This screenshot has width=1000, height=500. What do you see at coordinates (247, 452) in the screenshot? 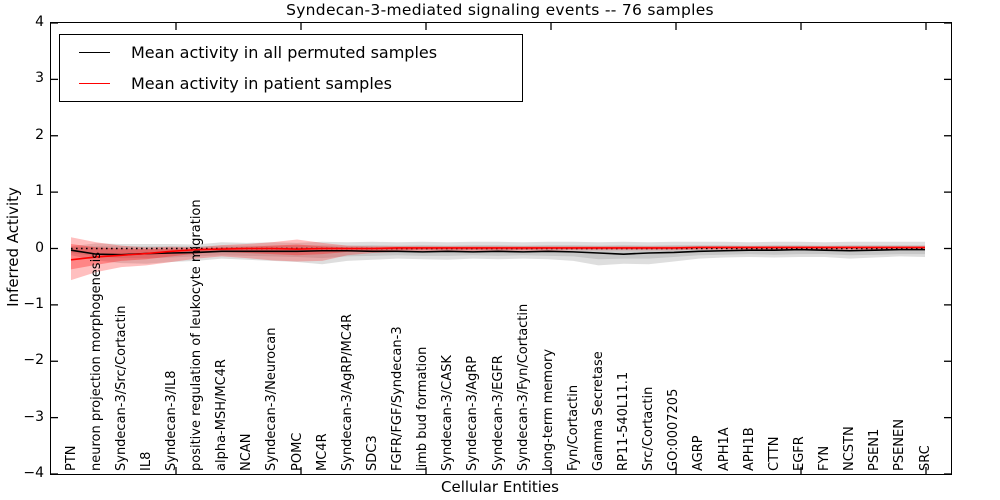
I see `x-tick-label: NCAN` at bounding box center [247, 452].